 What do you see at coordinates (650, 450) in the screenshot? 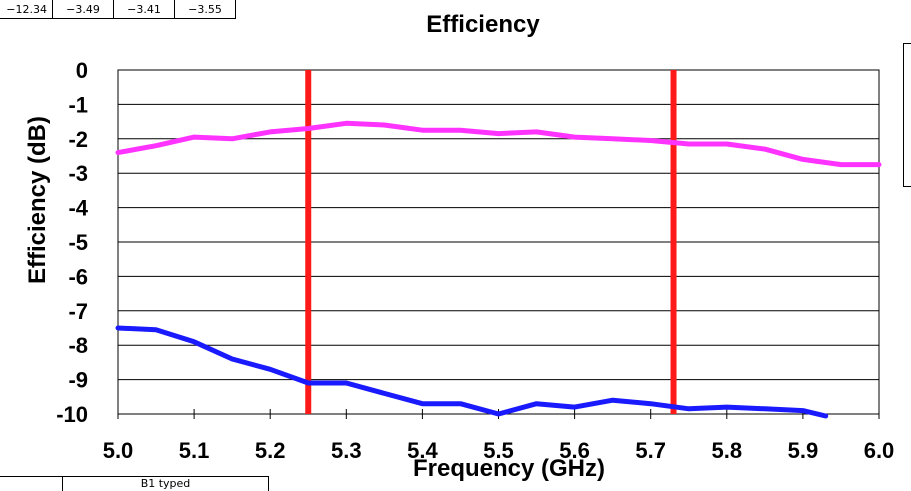
I see `x-tick-label: 5.7` at bounding box center [650, 450].